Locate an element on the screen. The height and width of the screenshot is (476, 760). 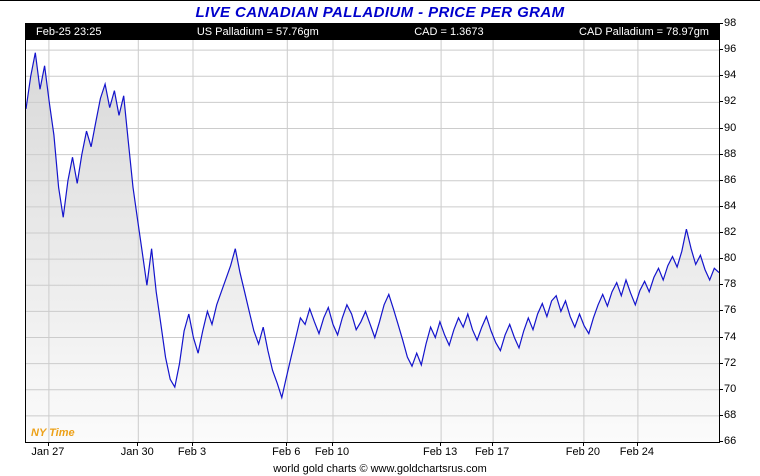
y-axis-label: 94 is located at coordinates (730, 75).